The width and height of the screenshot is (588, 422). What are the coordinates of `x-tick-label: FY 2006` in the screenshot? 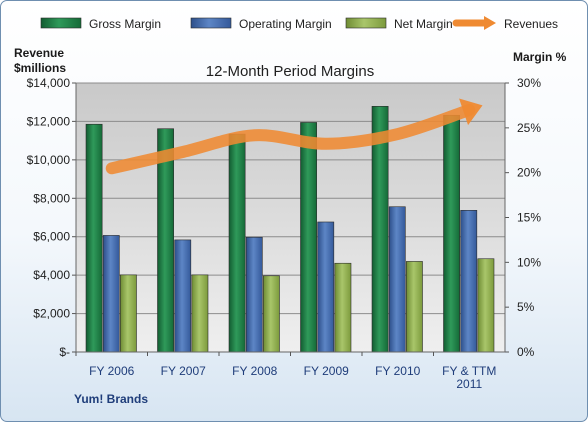 It's located at (111, 371).